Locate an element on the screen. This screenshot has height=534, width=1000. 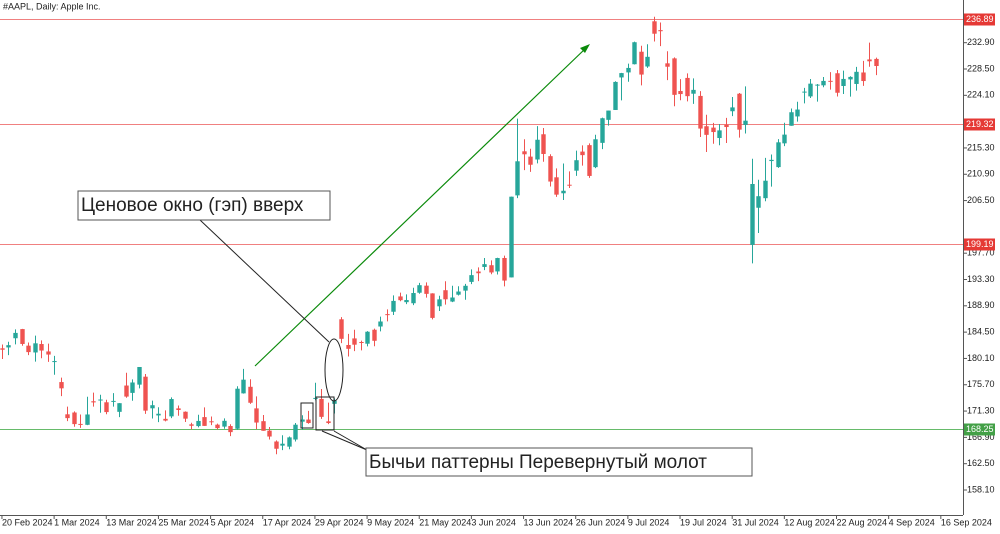
x-tick-label: 19 Jul 2024 is located at coordinates (703, 522).